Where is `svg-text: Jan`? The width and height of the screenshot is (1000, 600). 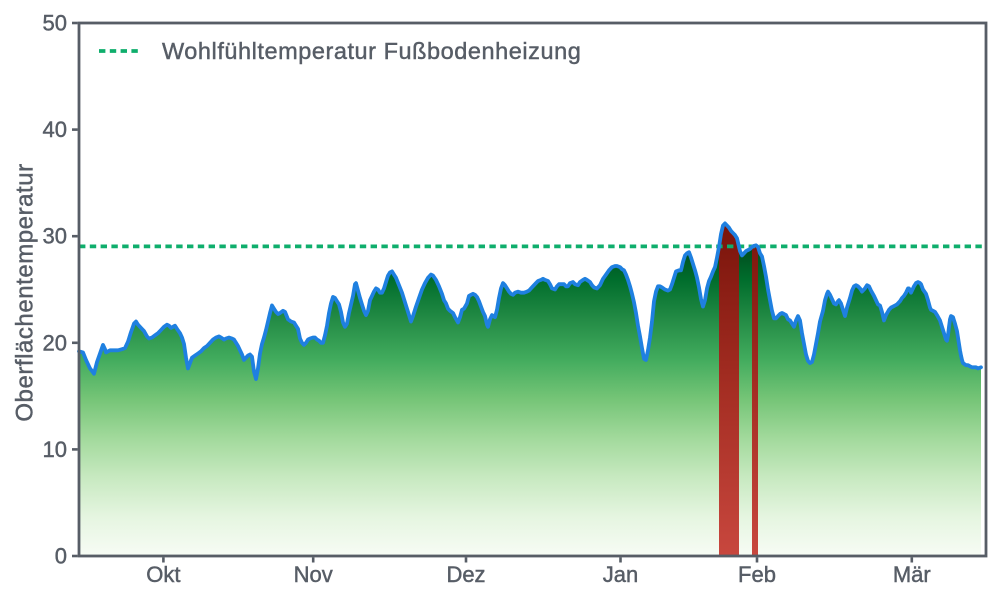 svg-text: Jan is located at coordinates (620, 574).